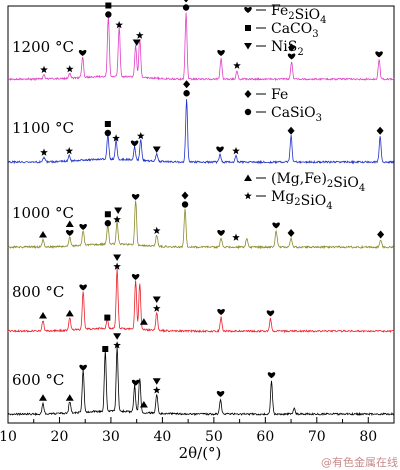  I want to click on trace-1200-c, so click(201, 47).